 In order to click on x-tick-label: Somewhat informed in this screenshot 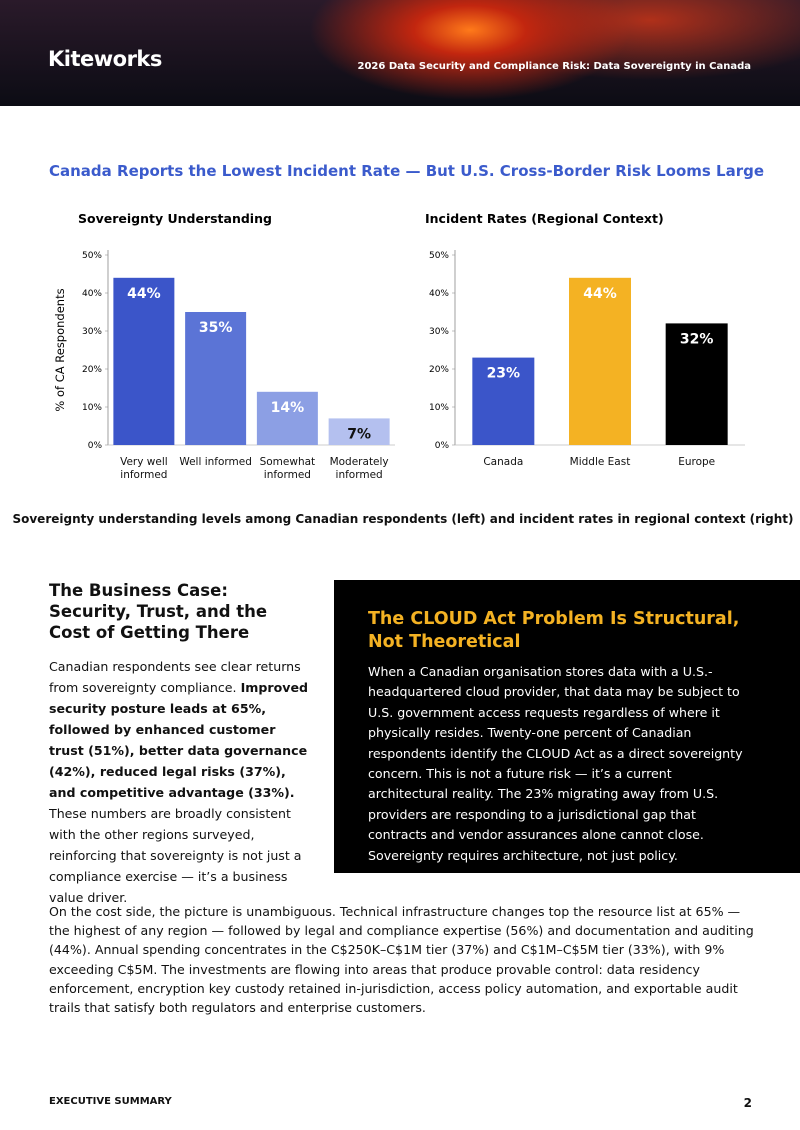, I will do `click(287, 468)`.